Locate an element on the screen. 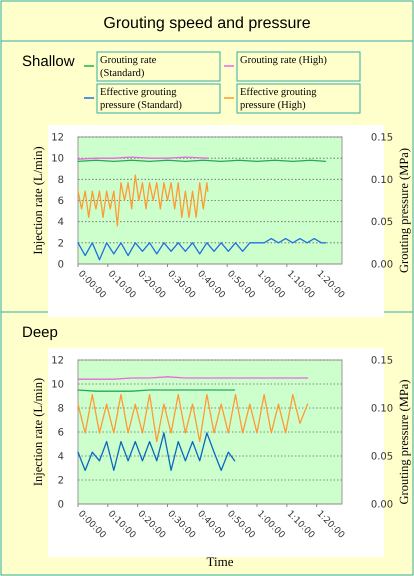 The width and height of the screenshot is (414, 576). legend-label: Grouting rate (Standard) is located at coordinates (128, 67).